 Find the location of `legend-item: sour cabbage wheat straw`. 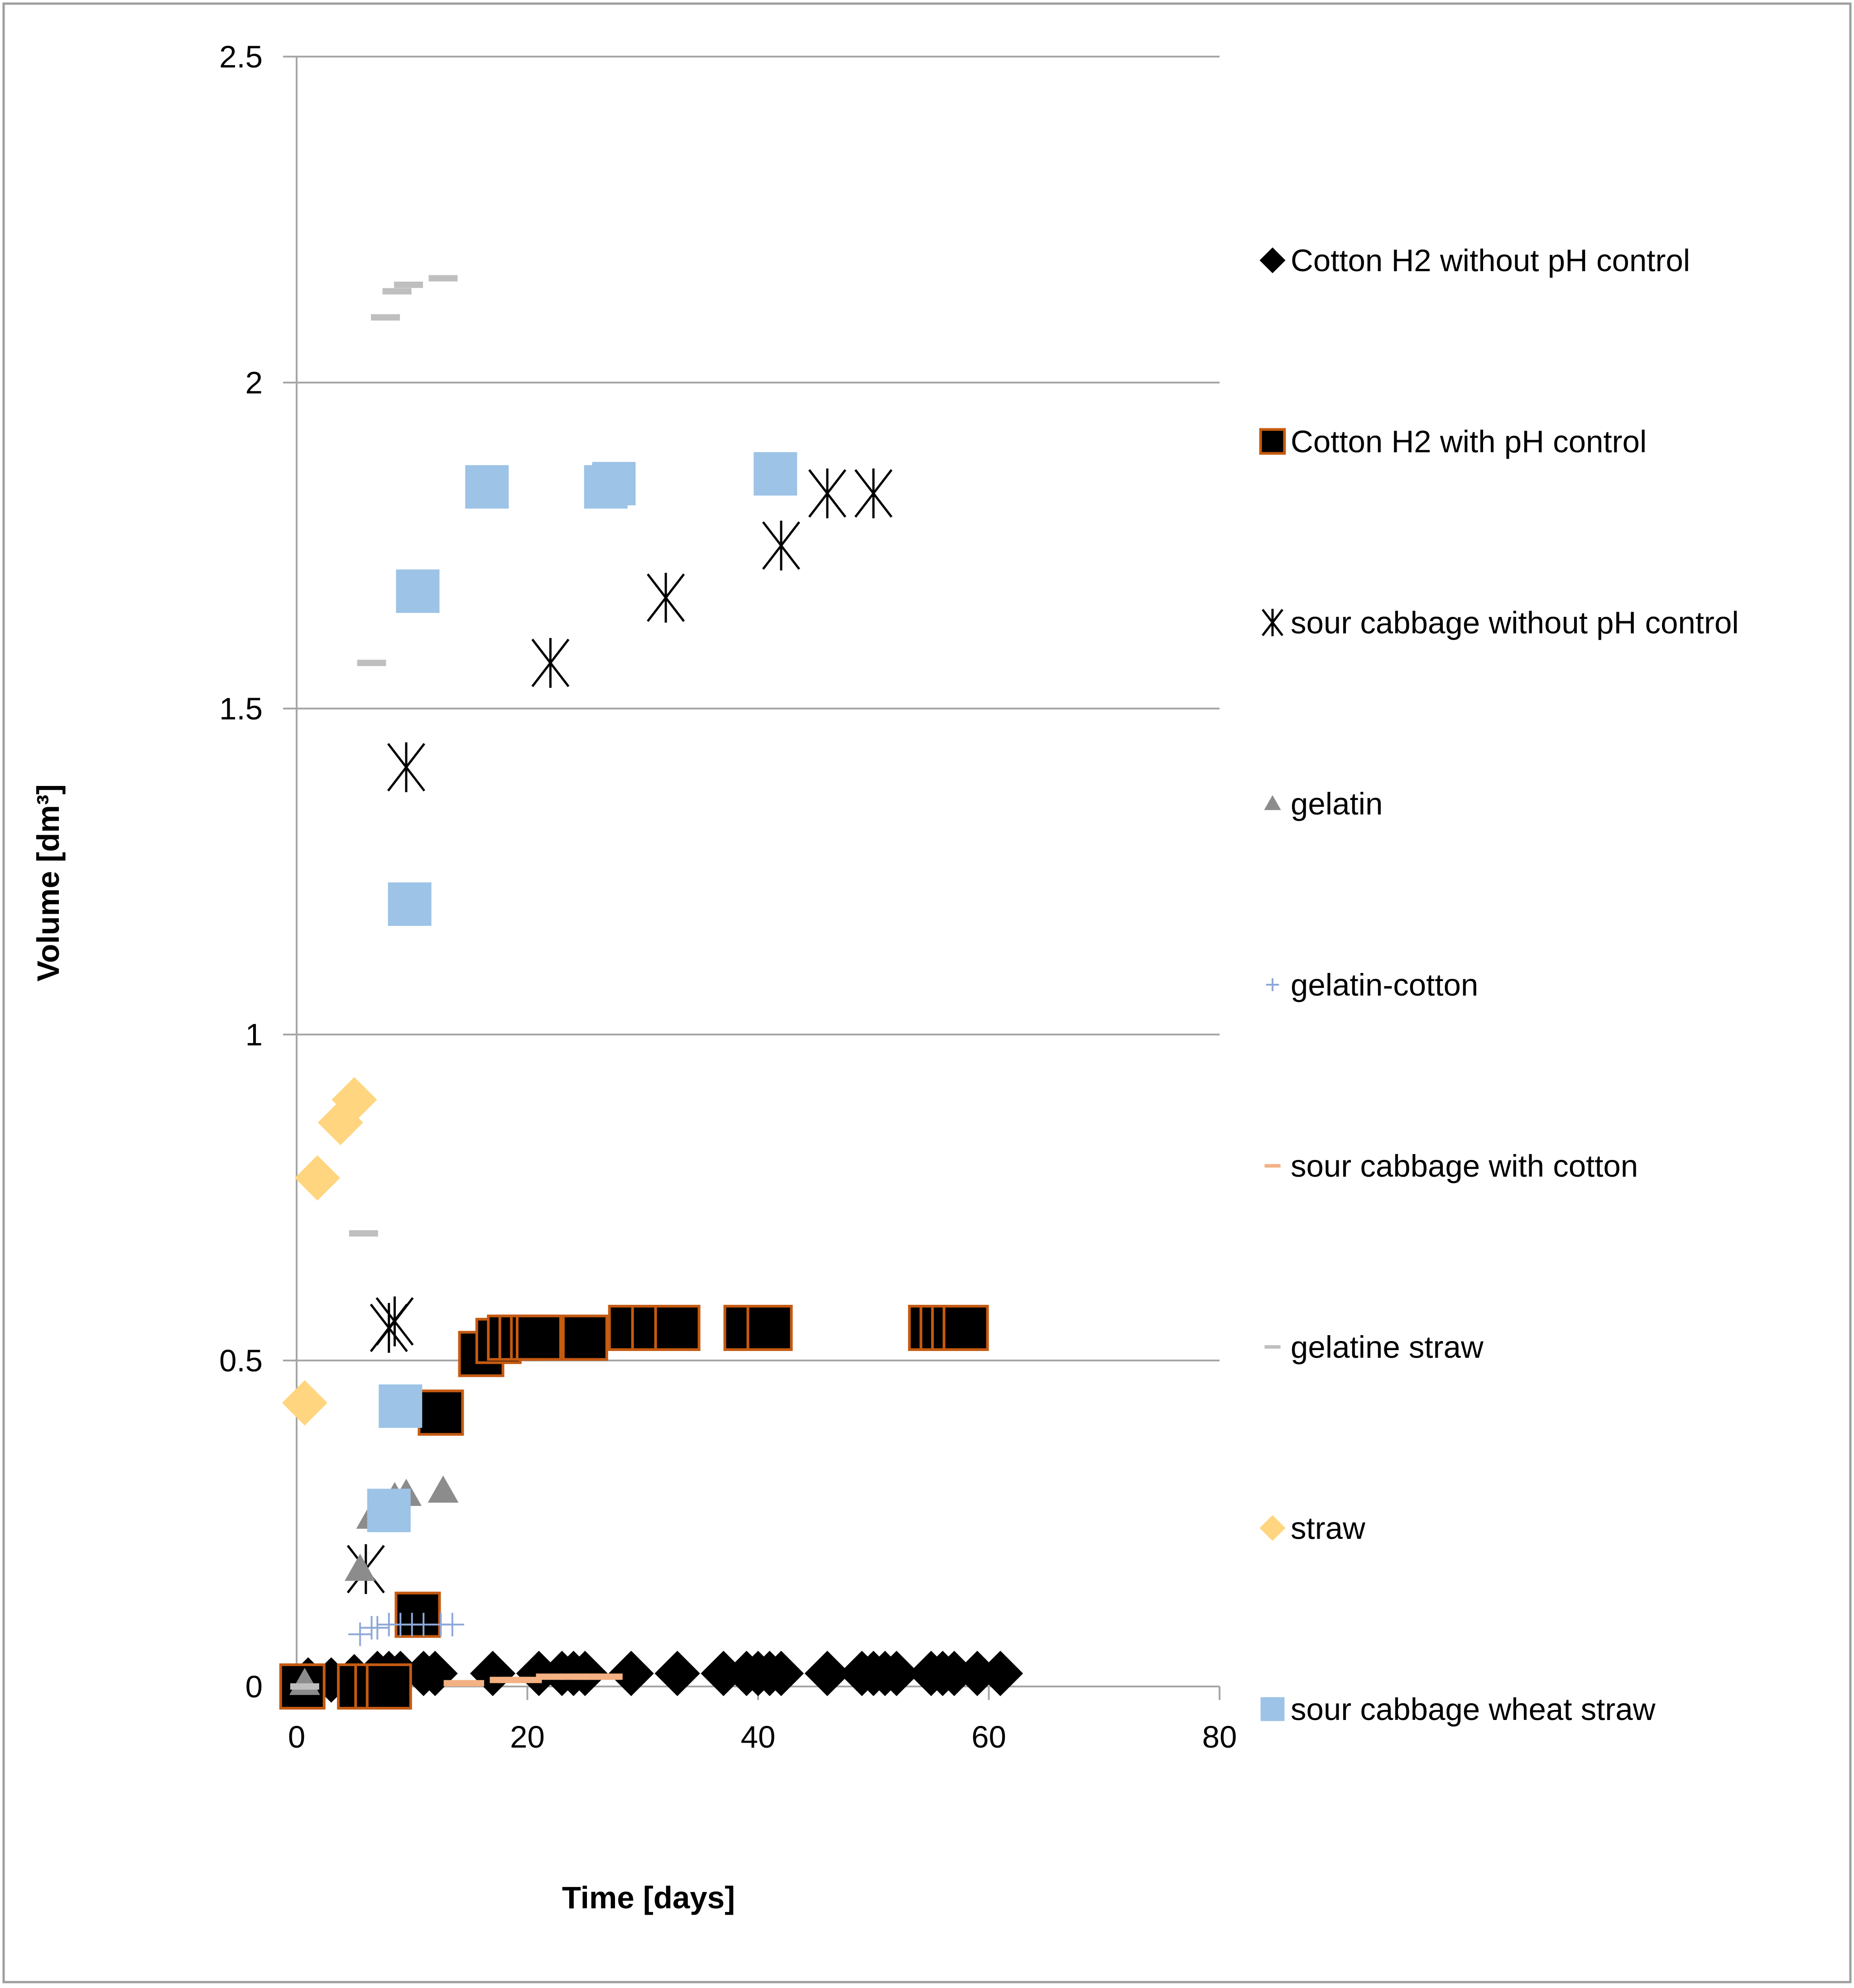

legend-item: sour cabbage wheat straw is located at coordinates (1458, 1709).